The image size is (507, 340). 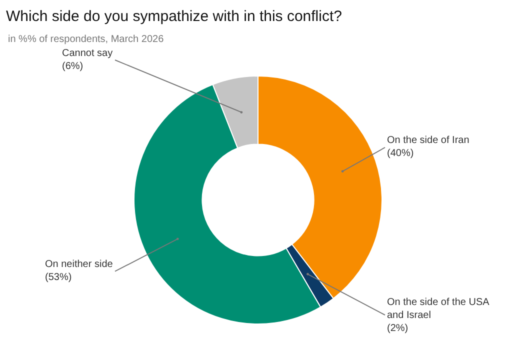 I want to click on slice-label: On the side of the USA and Israel, so click(x=438, y=309).